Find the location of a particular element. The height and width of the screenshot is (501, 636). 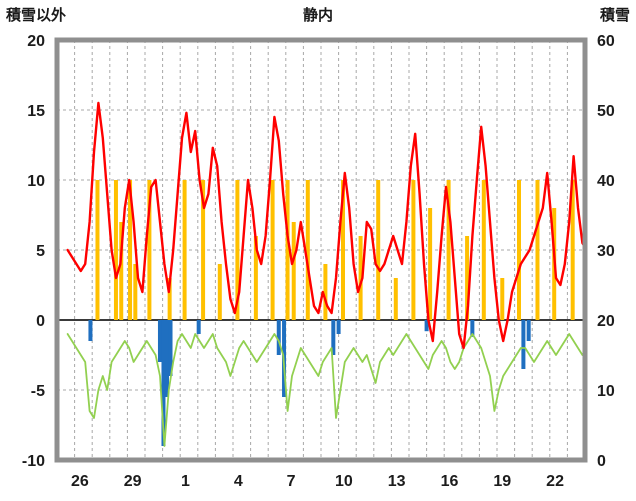

x-axis-tick-label: 13 is located at coordinates (397, 481).